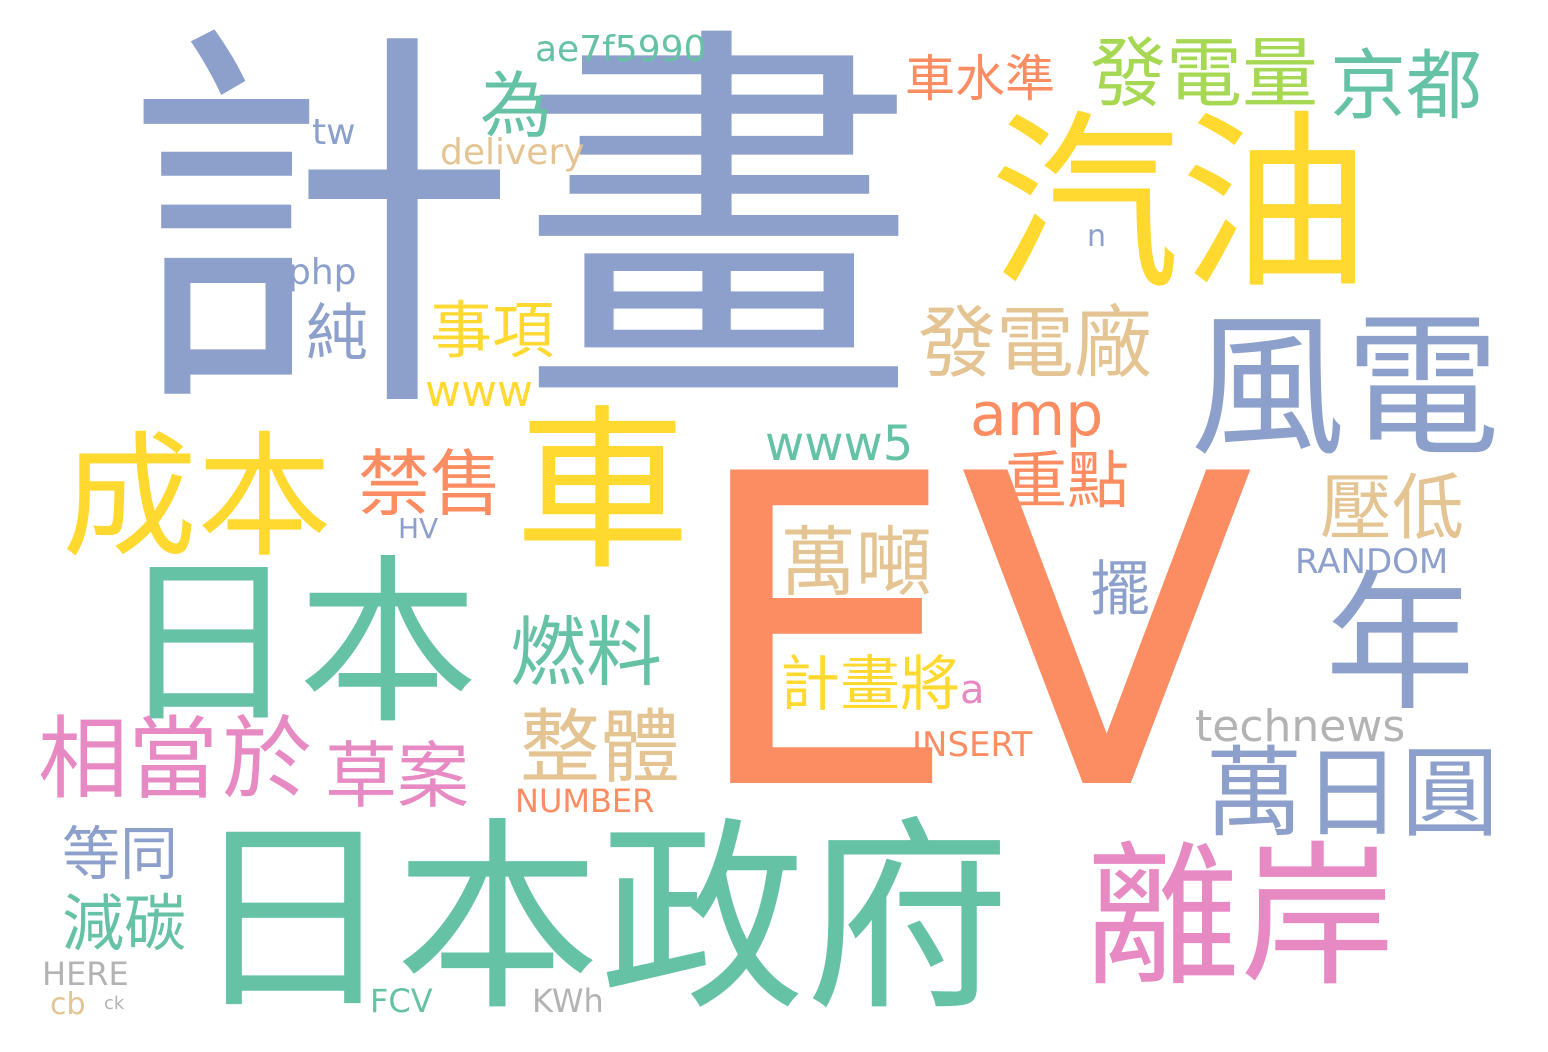  Describe the element at coordinates (980, 79) in the screenshot. I see `word-car-level: 車水準` at that location.